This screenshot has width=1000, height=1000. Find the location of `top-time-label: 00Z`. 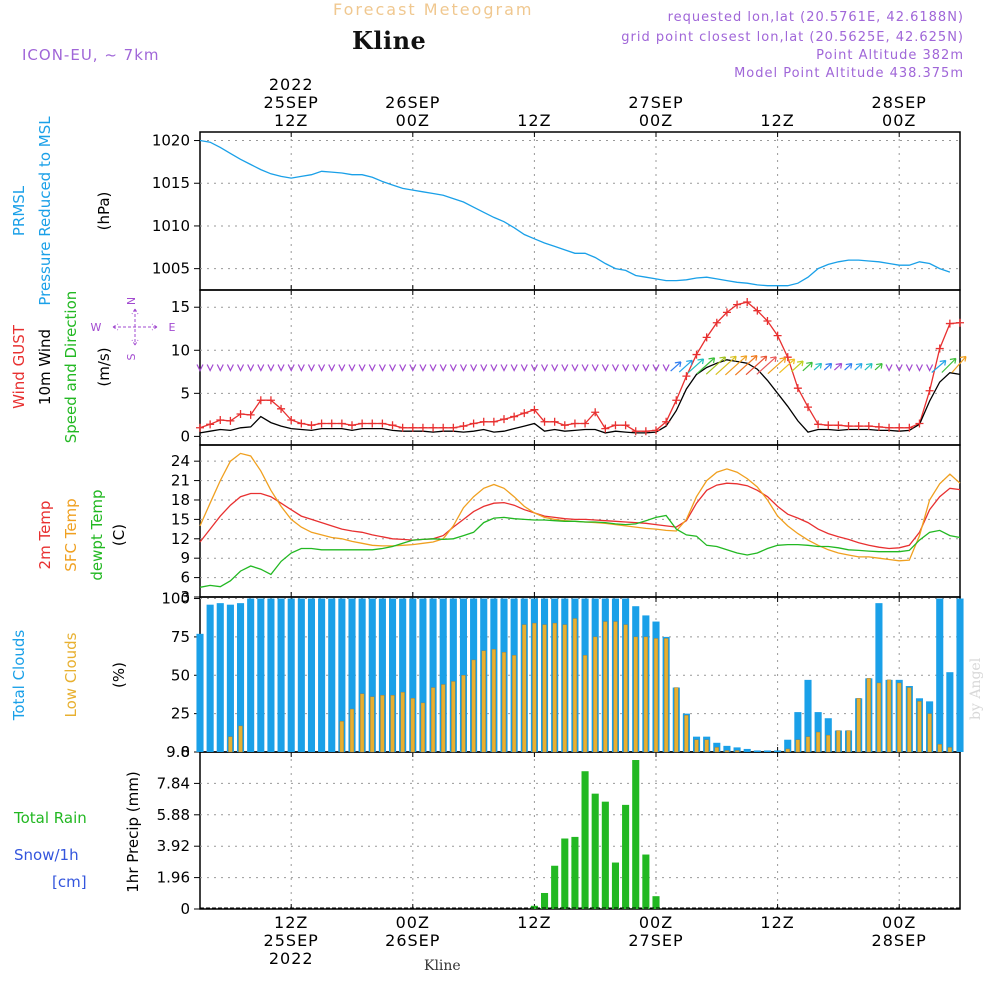

top-time-label: 00Z is located at coordinates (413, 120).